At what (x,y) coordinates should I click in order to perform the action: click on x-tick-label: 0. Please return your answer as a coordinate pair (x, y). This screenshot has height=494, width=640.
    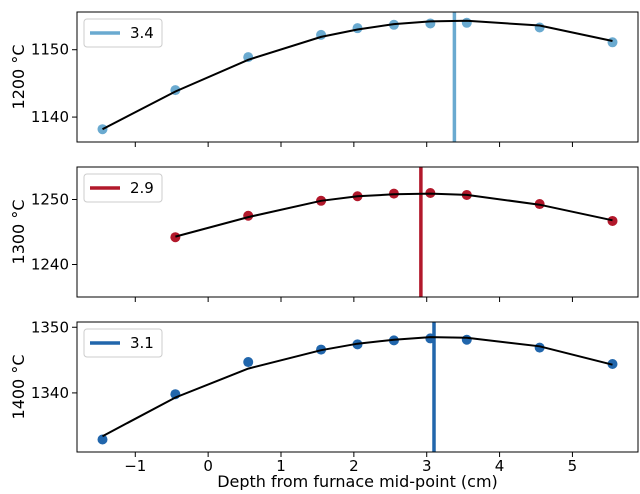
    Looking at the image, I should click on (208, 466).